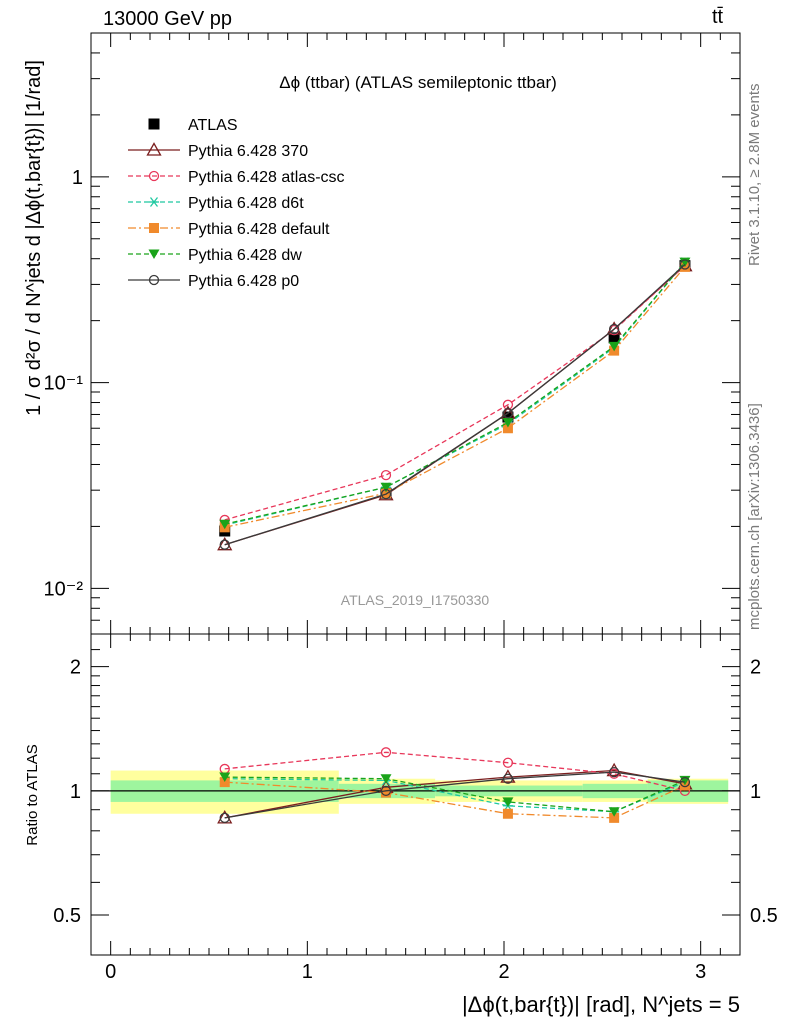 The width and height of the screenshot is (786, 1024). What do you see at coordinates (764, 916) in the screenshot?
I see `ratio-tick-label-right: 0.5` at bounding box center [764, 916].